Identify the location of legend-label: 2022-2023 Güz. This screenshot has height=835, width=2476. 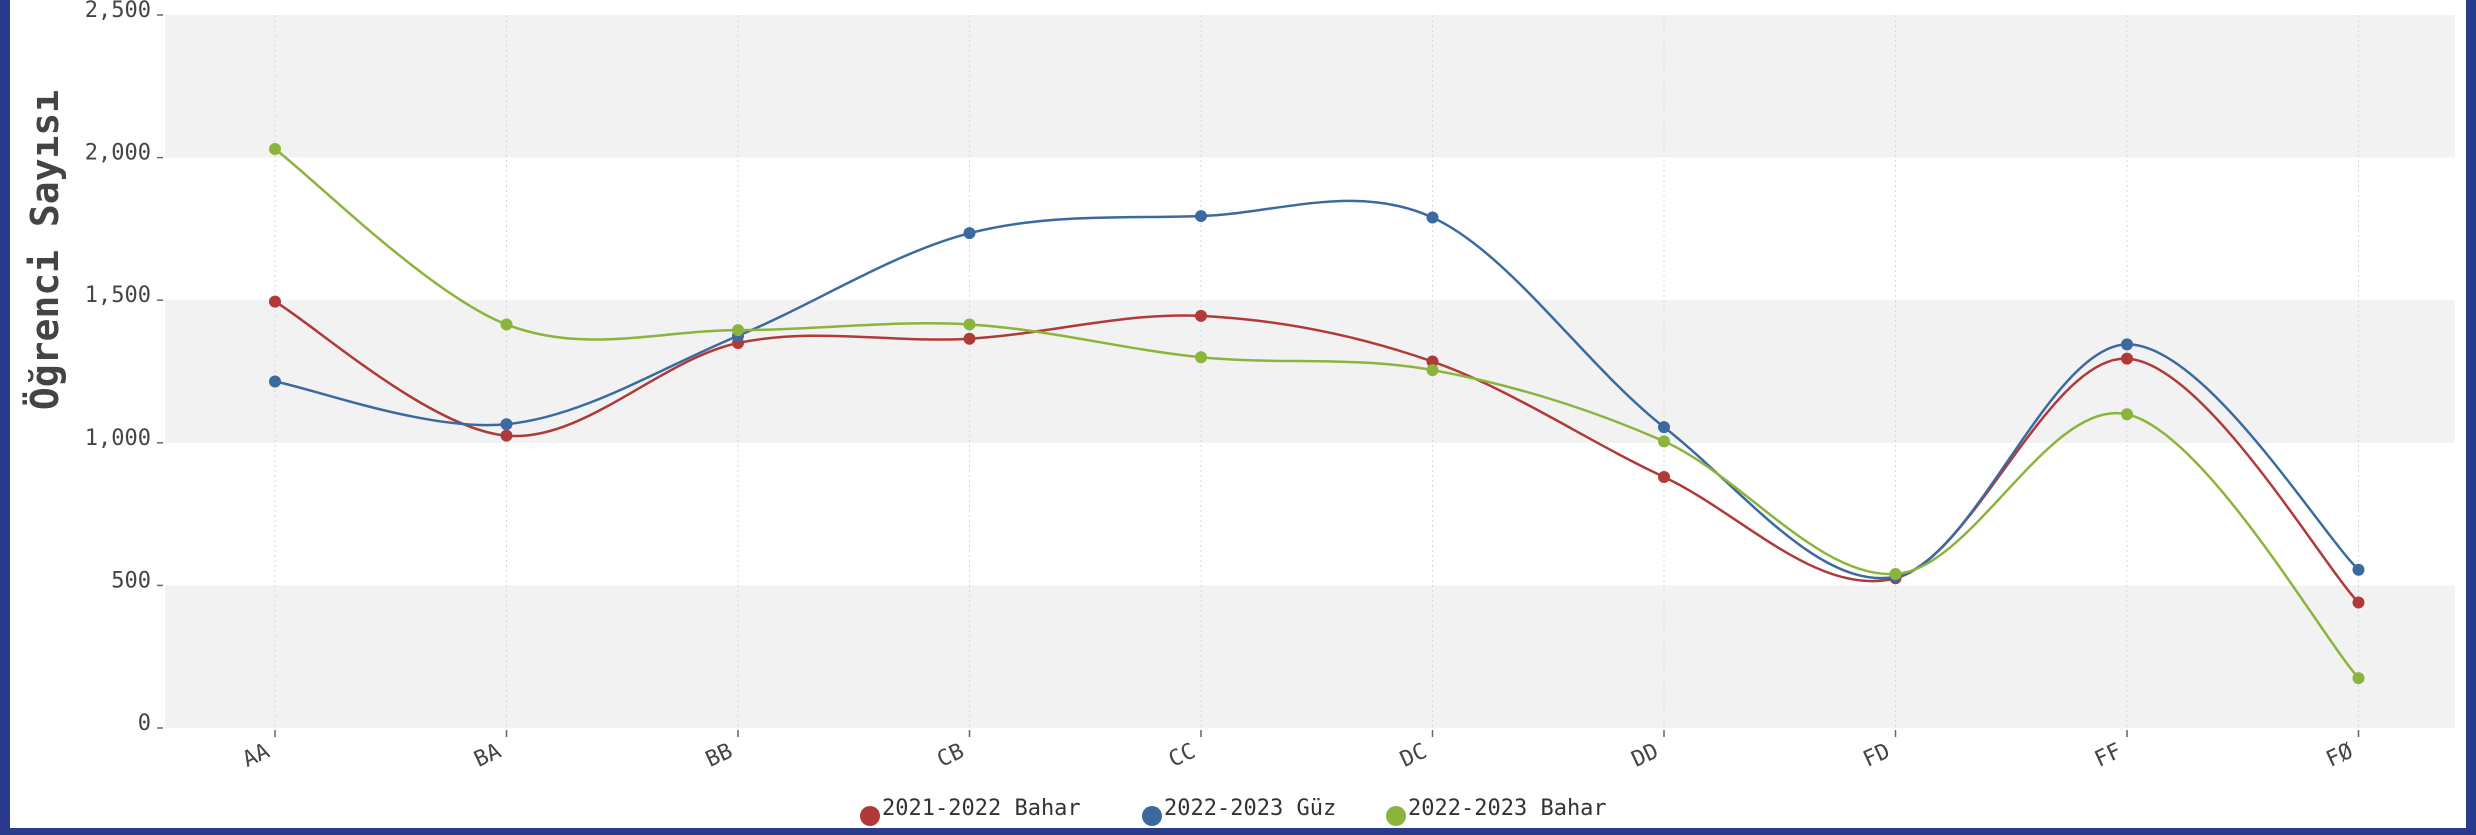
(1250, 808).